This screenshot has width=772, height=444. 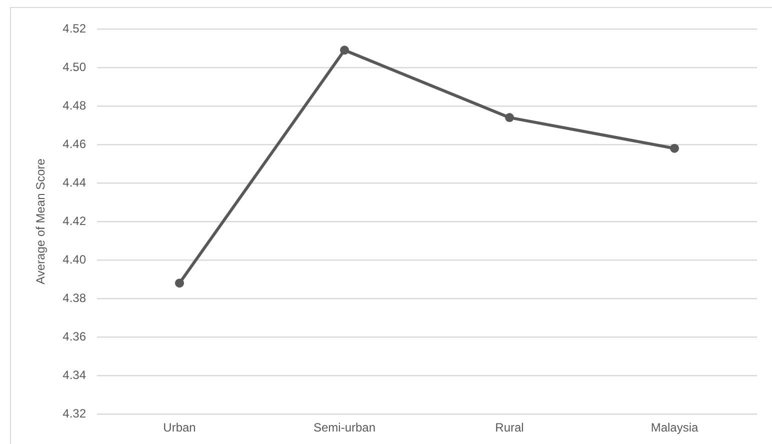 What do you see at coordinates (74, 375) in the screenshot?
I see `y-tick-label: 4.34` at bounding box center [74, 375].